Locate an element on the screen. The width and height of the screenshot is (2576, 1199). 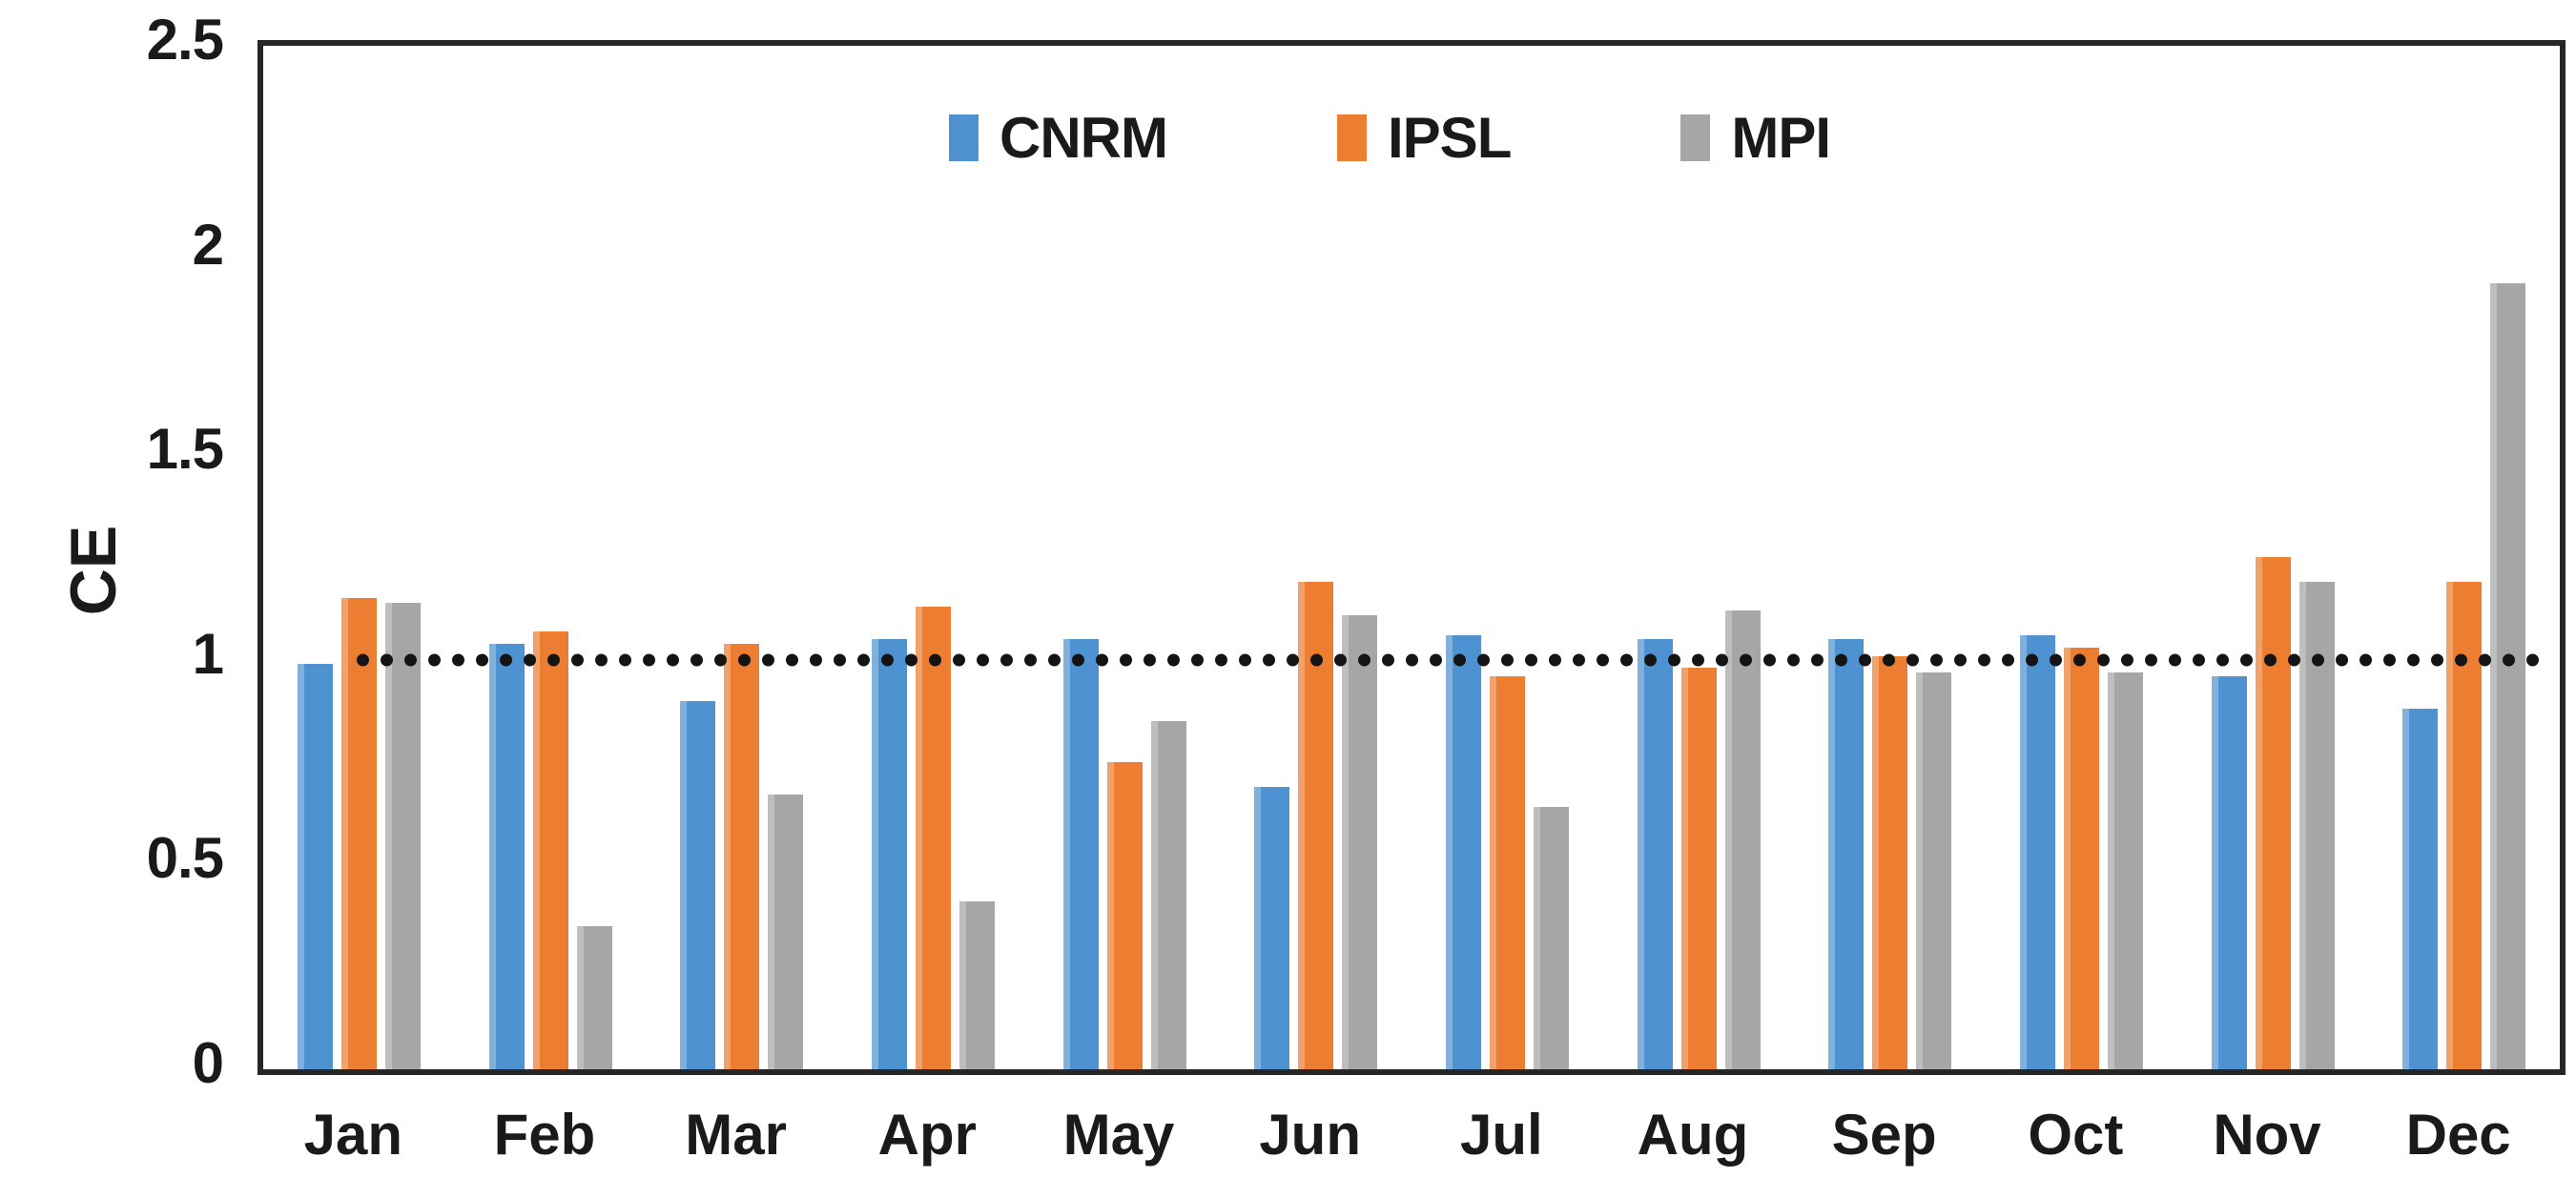
bar-cnrm-jun is located at coordinates (1272, 928).